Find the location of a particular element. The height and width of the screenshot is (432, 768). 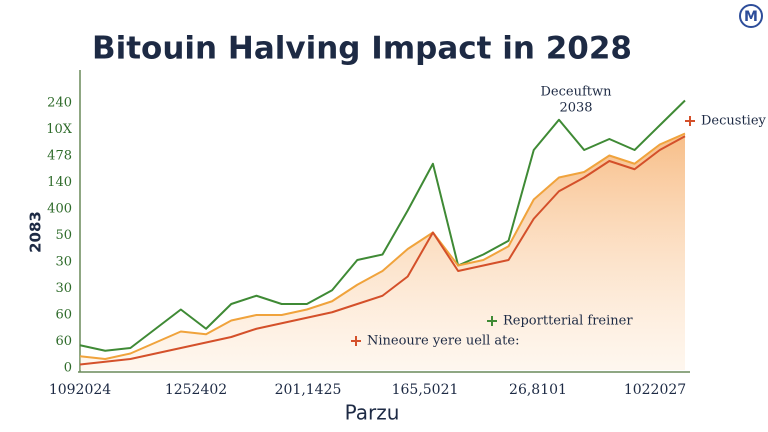

x-tick-label: 1022027 is located at coordinates (655, 390).